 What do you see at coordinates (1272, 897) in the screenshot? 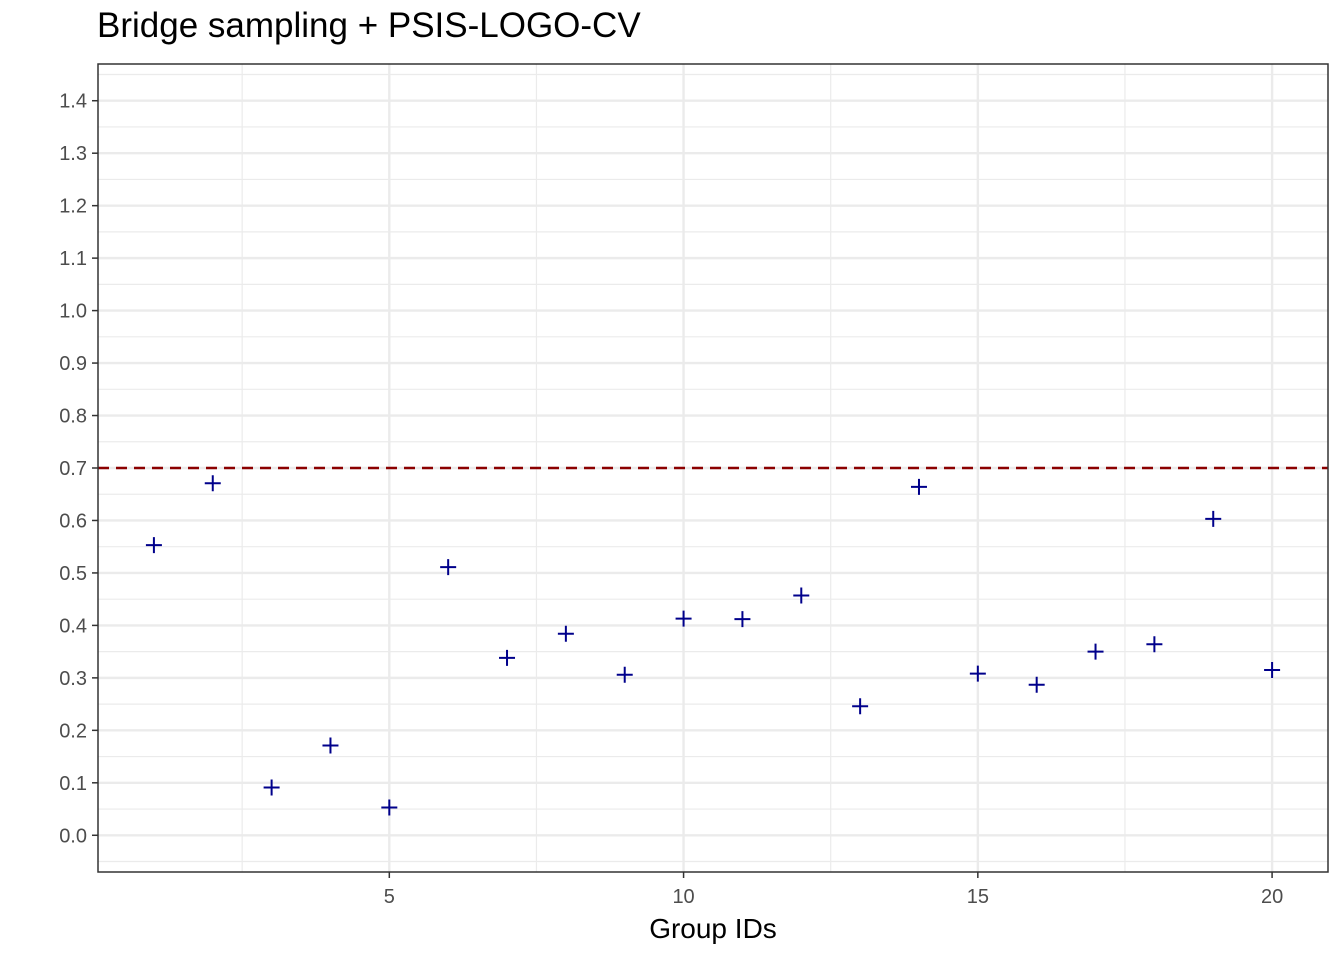
I see `x-tick-label: 20` at bounding box center [1272, 897].